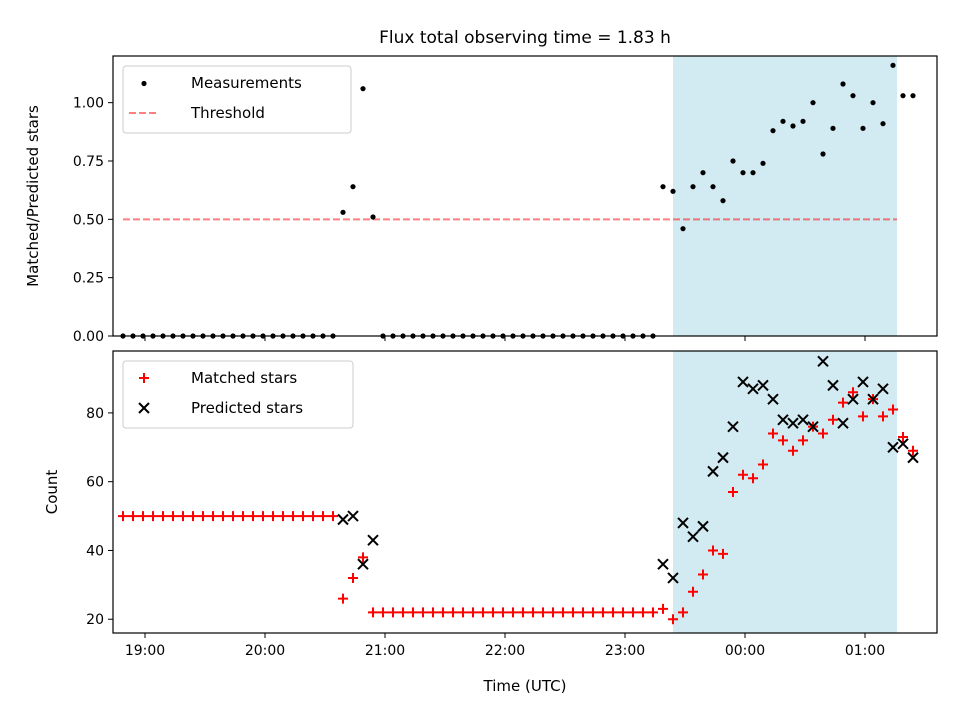 The height and width of the screenshot is (724, 960). I want to click on y-tick-label: 1.00, so click(88, 104).